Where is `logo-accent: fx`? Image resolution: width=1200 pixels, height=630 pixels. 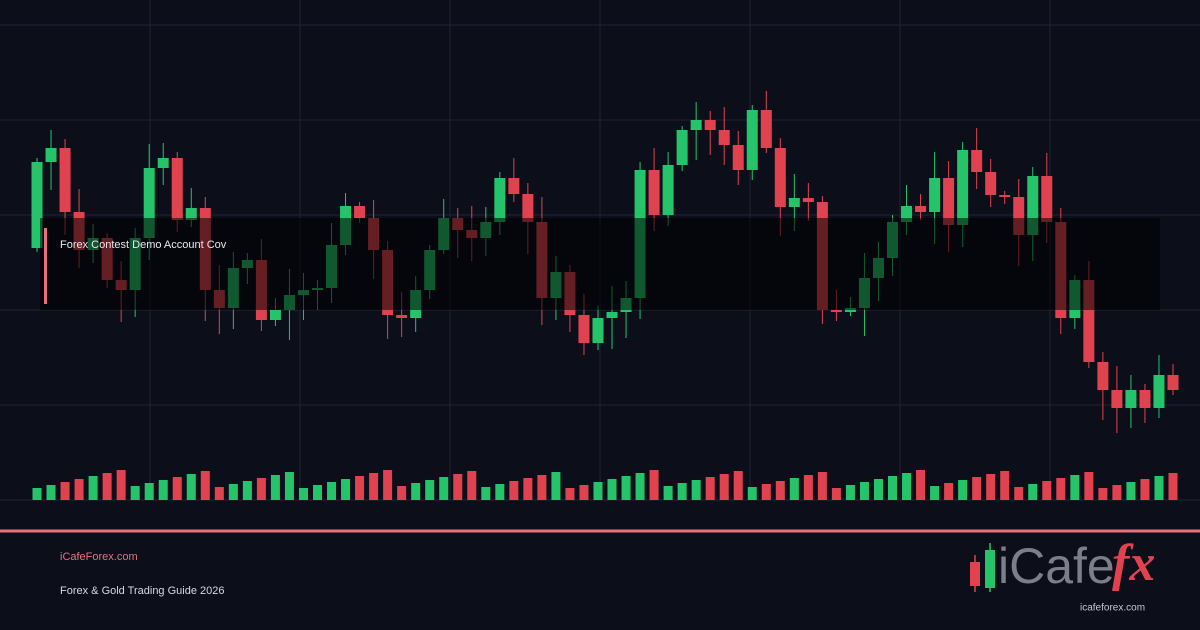 logo-accent: fx is located at coordinates (1133, 563).